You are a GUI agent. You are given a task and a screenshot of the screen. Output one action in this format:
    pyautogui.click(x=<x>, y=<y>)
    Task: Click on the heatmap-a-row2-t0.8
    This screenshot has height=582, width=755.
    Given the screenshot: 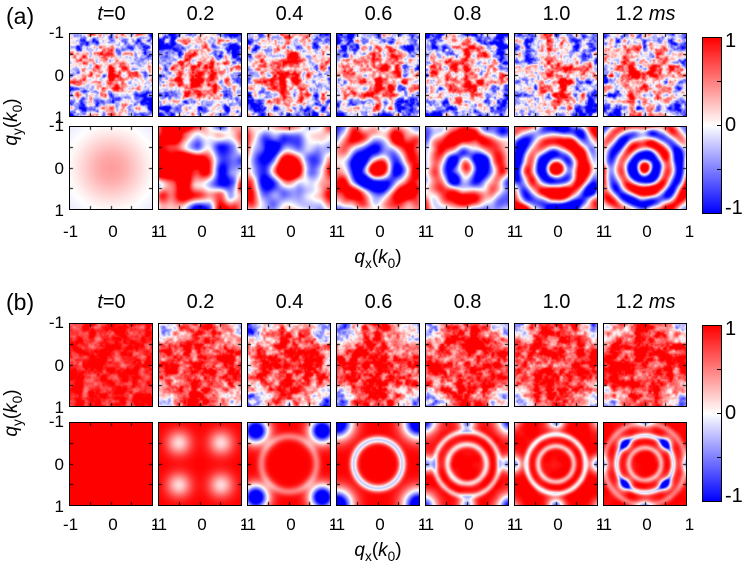 What is the action you would take?
    pyautogui.click(x=467, y=168)
    